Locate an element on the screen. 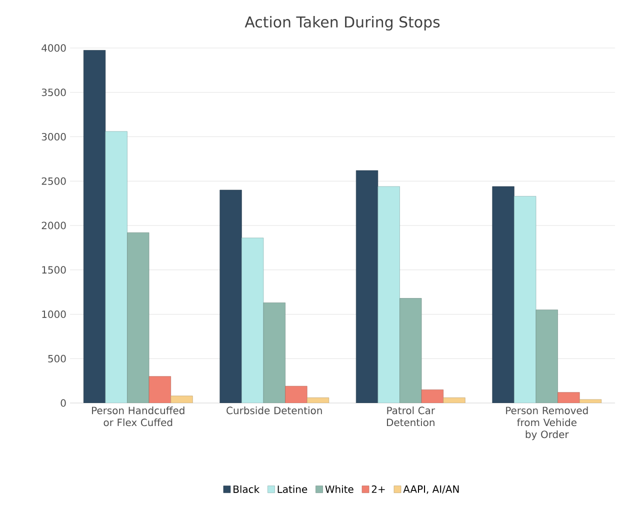 This screenshot has height=508, width=632. legend-label: AAPI, AI/AN is located at coordinates (431, 489).